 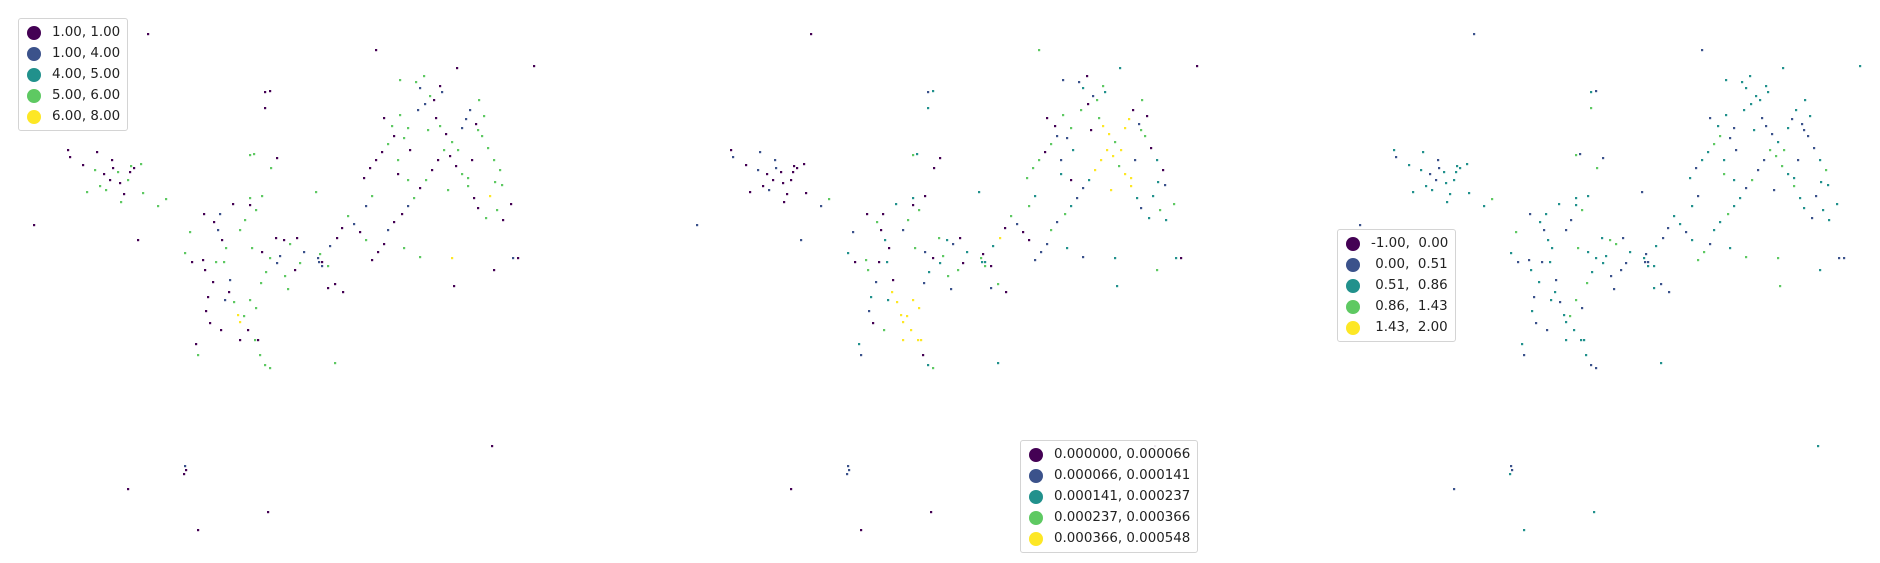 What do you see at coordinates (1397, 285) in the screenshot?
I see `legend-item: 0.51, 0.86` at bounding box center [1397, 285].